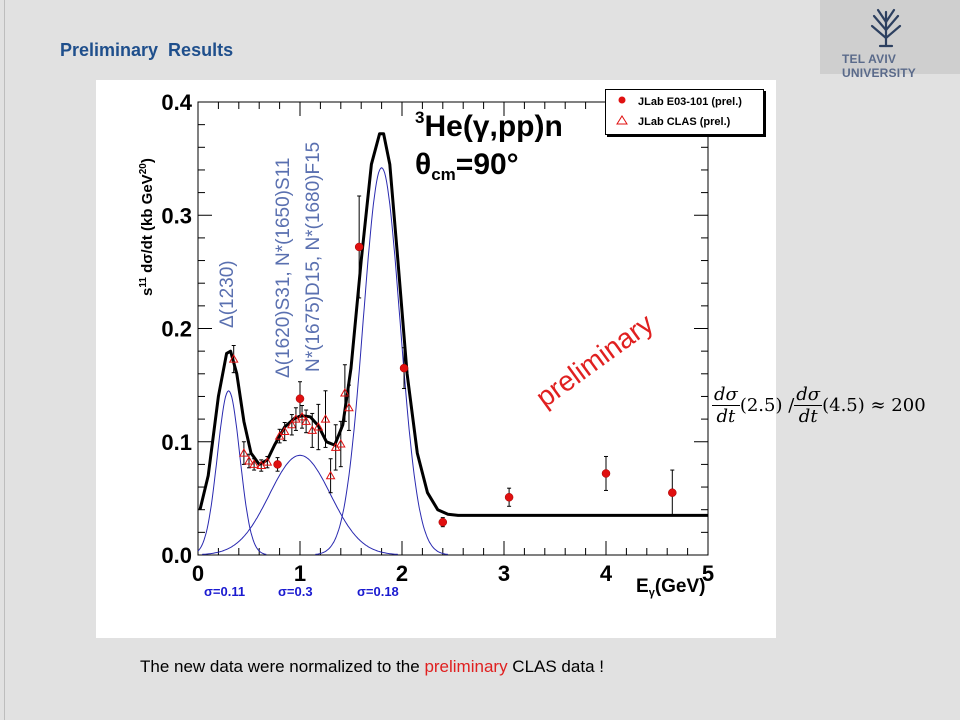 This screenshot has height=720, width=960. Describe the element at coordinates (679, 101) in the screenshot. I see `legend-entry-jlab: JLab E03-101 (prel.)` at that location.